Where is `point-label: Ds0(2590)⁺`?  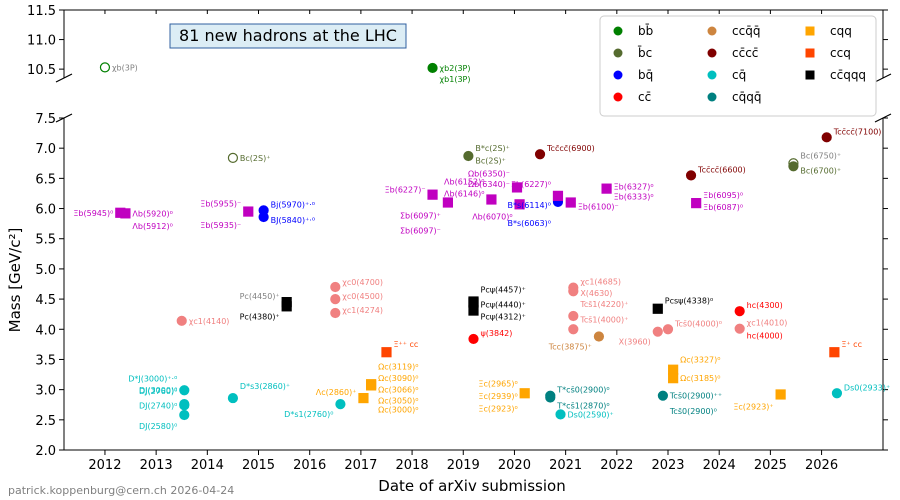
point-label: Ds0(2590)⁺ is located at coordinates (591, 414).